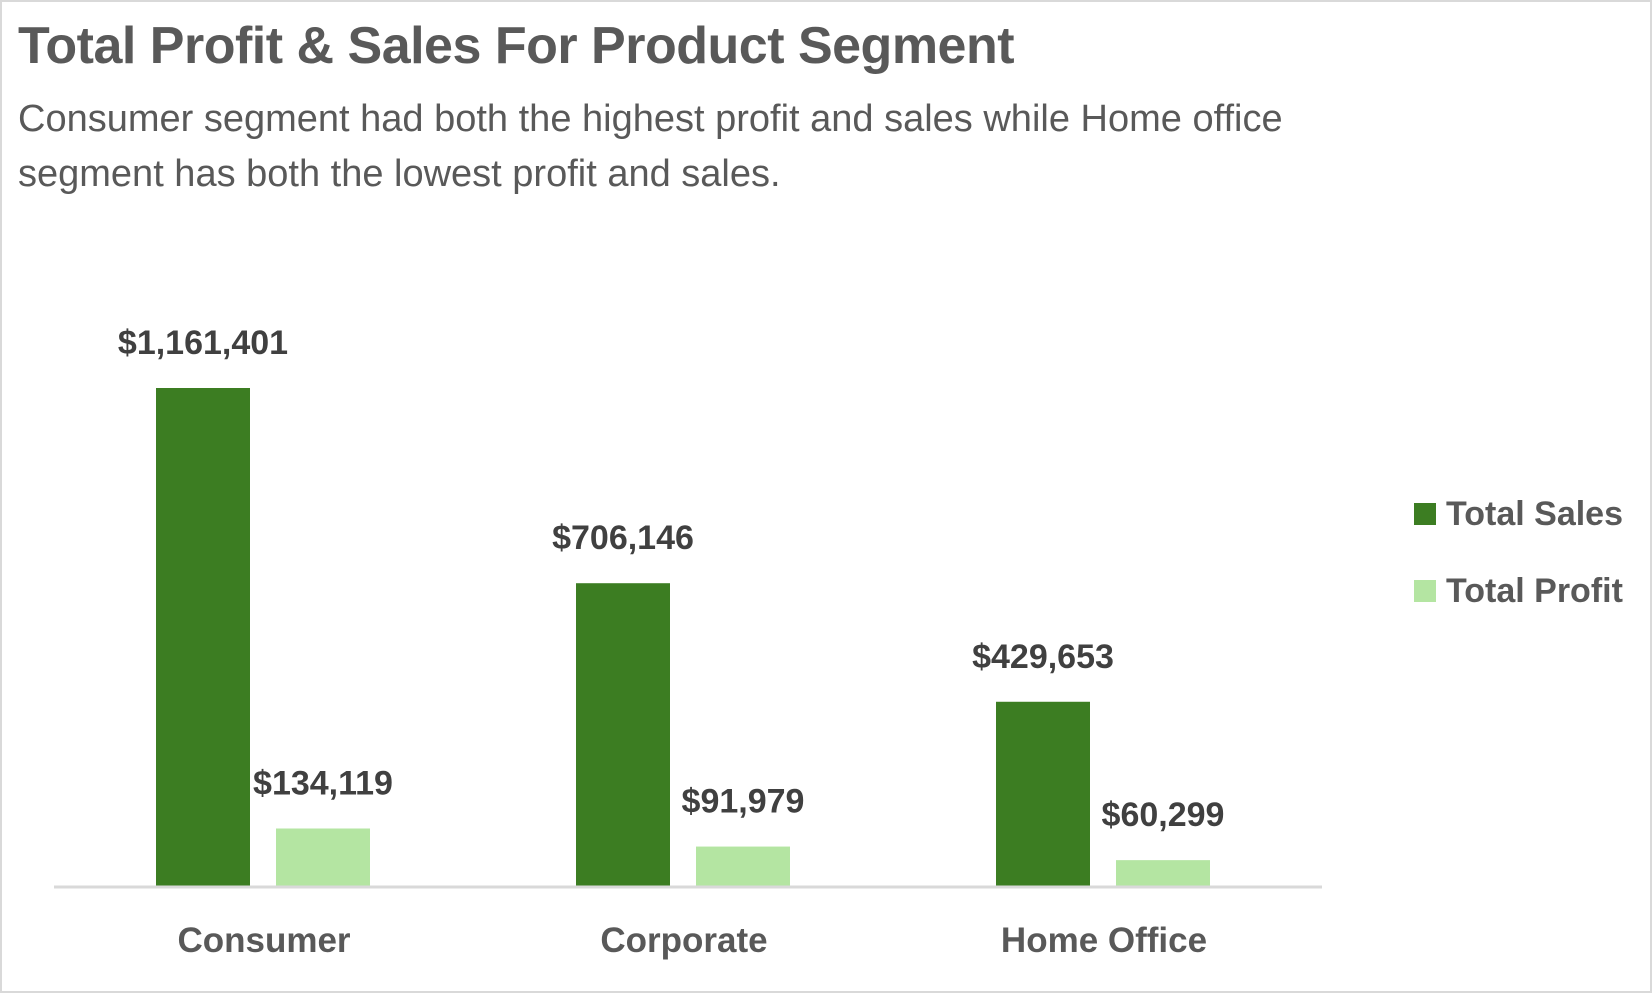 The height and width of the screenshot is (993, 1652). What do you see at coordinates (323, 783) in the screenshot?
I see `data-label-profit-consumer: $134,119` at bounding box center [323, 783].